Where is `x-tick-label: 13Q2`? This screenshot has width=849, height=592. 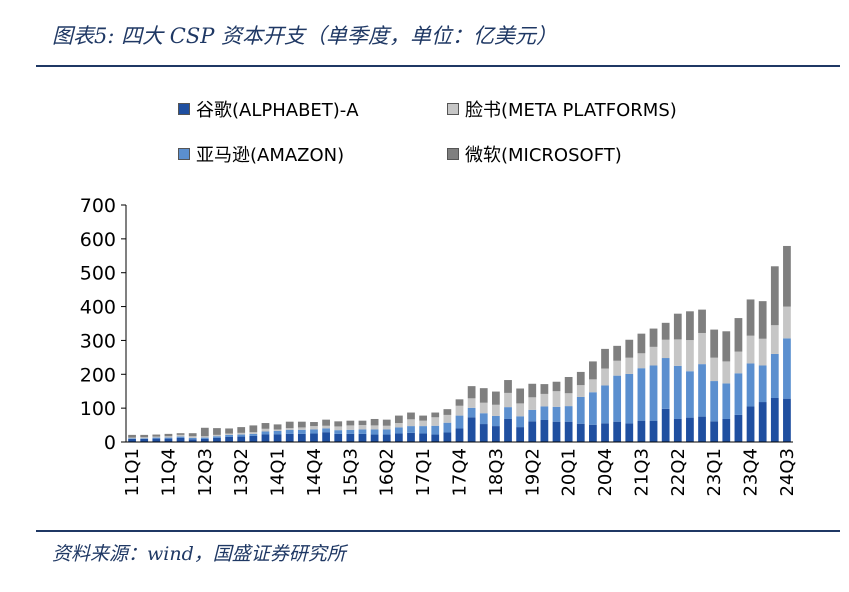
x-tick-label: 13Q2 is located at coordinates (241, 472).